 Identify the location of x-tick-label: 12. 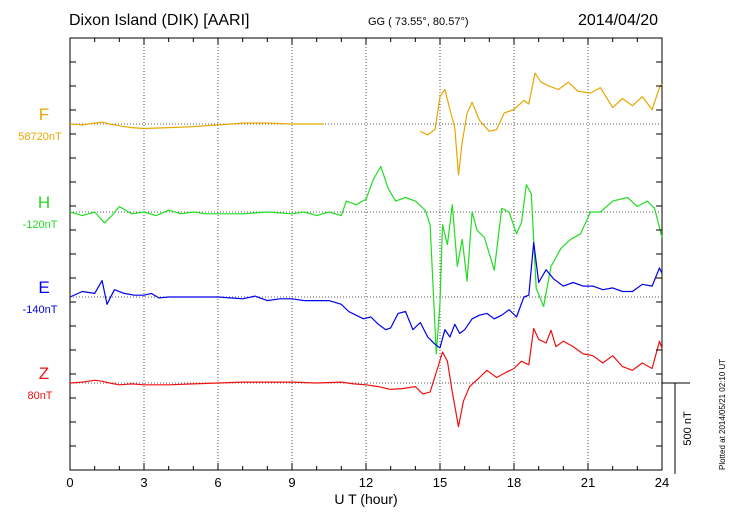
(366, 482).